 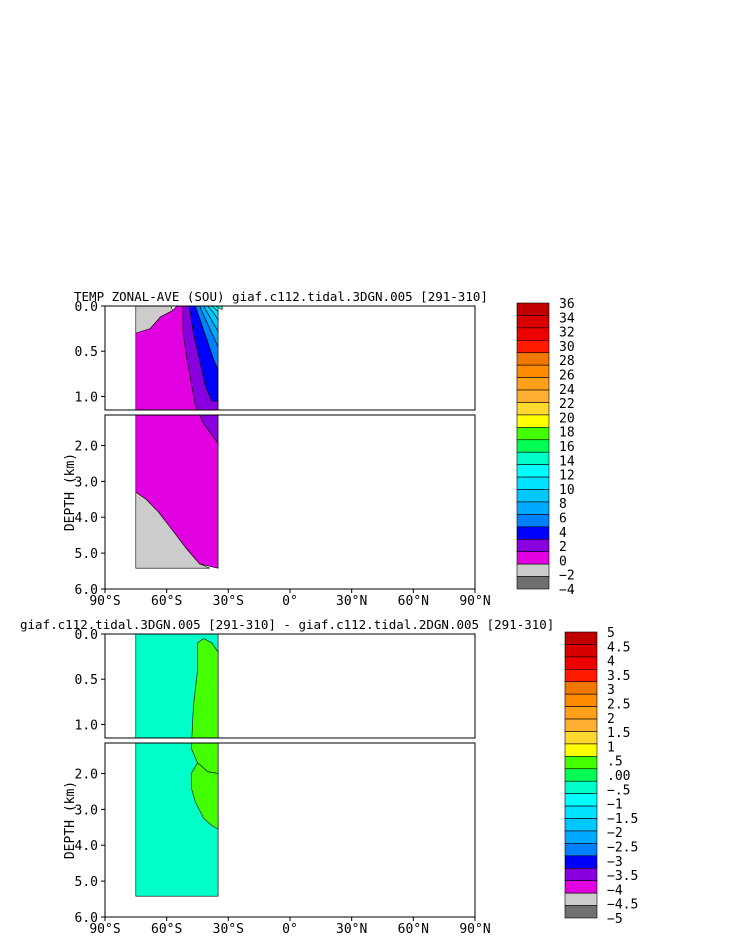 What do you see at coordinates (618, 647) in the screenshot?
I see `colorbar-label: 4.5` at bounding box center [618, 647].